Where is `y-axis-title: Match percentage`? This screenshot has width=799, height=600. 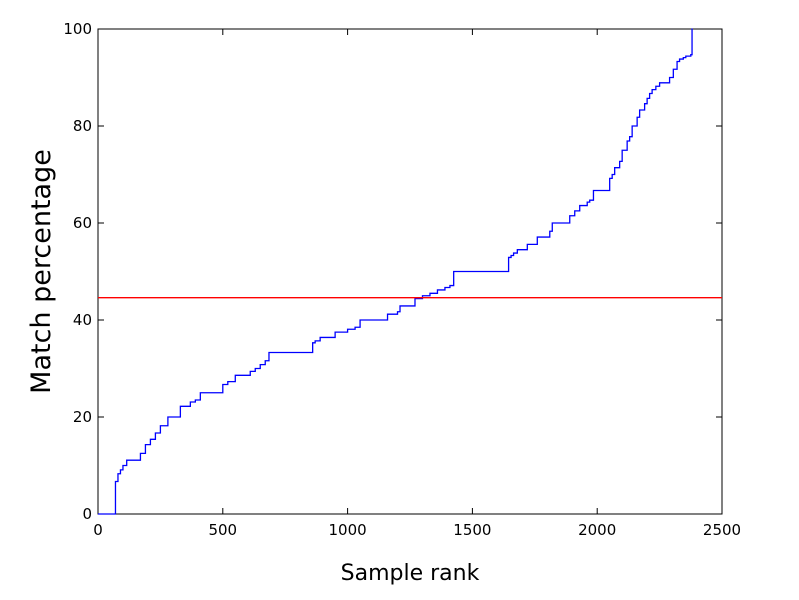 y-axis-title: Match percentage is located at coordinates (41, 271).